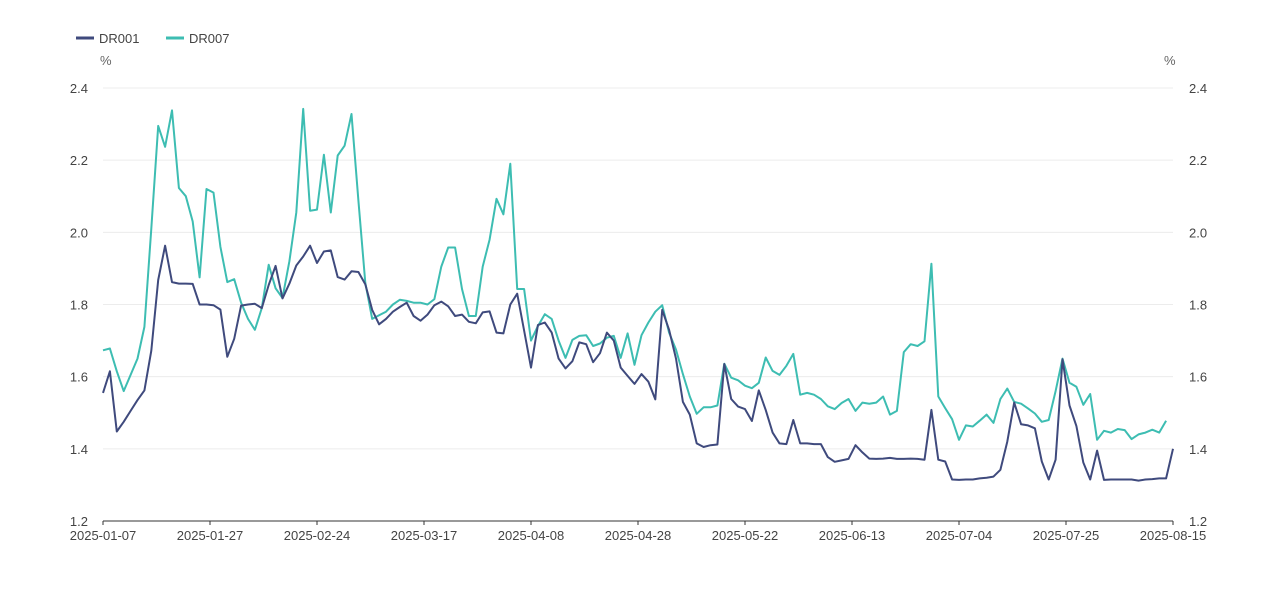 This screenshot has height=600, width=1277. Describe the element at coordinates (531, 535) in the screenshot. I see `x-tick-label: 2025-04-08` at that location.